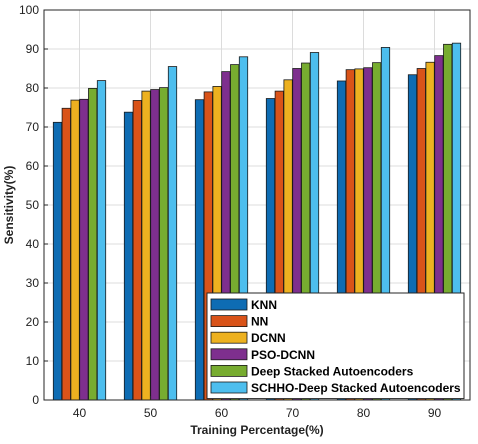 The width and height of the screenshot is (478, 444). What do you see at coordinates (33, 322) in the screenshot?
I see `y-tick-label: 20` at bounding box center [33, 322].